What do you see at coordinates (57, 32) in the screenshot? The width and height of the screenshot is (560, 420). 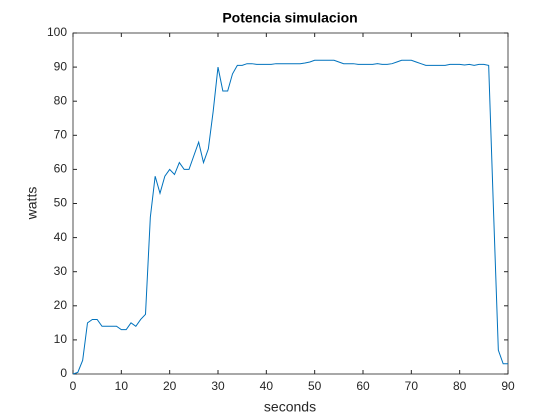 I see `y-tick-label: 100` at bounding box center [57, 32].